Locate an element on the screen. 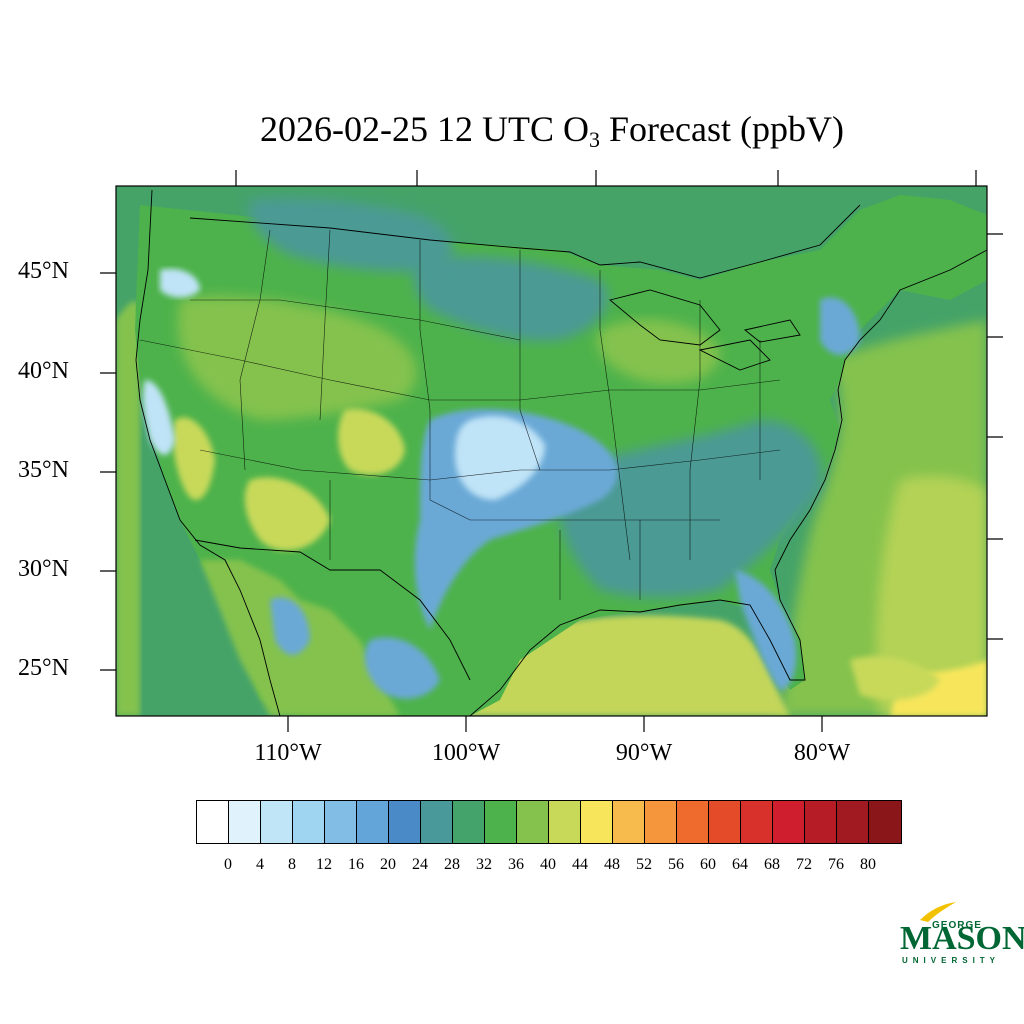 The height and width of the screenshot is (1024, 1024). lon-label-90w: 90°W is located at coordinates (644, 753).